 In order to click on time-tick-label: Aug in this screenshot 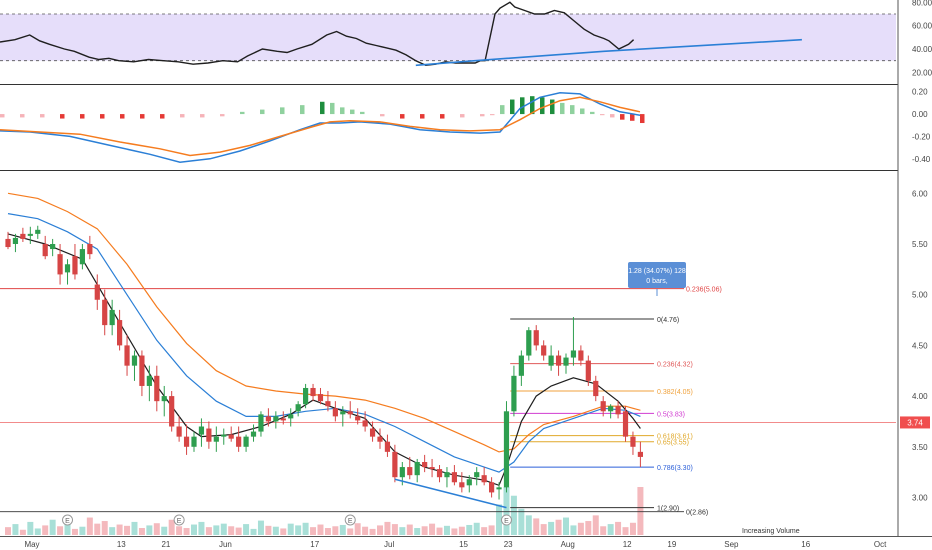, I will do `click(568, 544)`.